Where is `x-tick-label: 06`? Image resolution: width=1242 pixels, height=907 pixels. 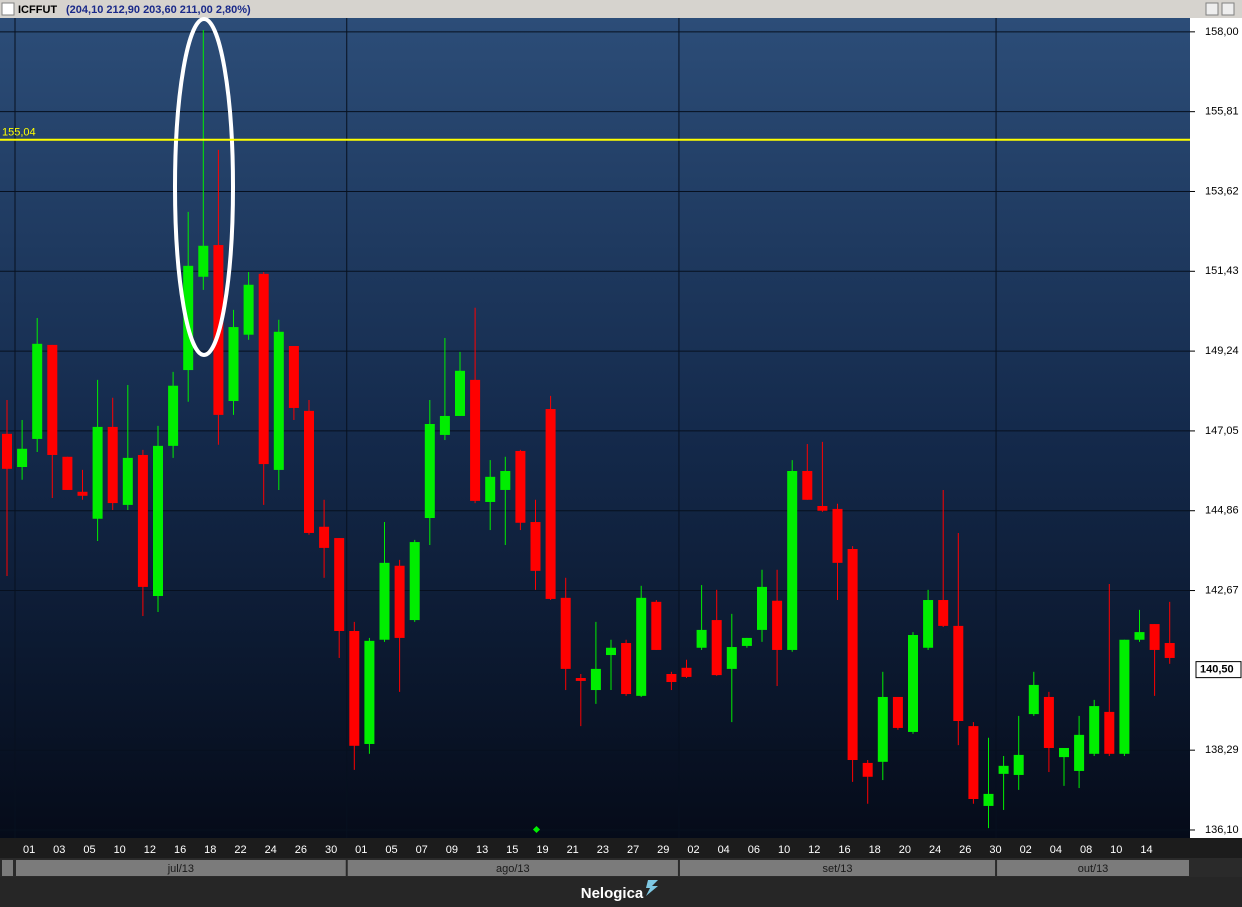 x-tick-label: 06 is located at coordinates (754, 850).